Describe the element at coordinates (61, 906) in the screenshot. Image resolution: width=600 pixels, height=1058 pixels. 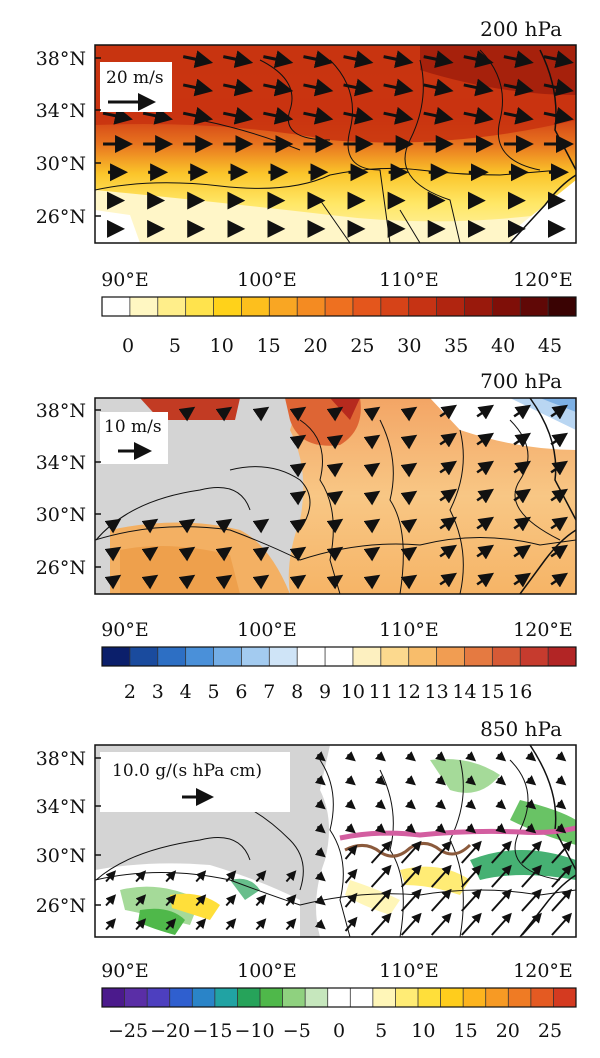
I see `lat-label: 26°N` at that location.